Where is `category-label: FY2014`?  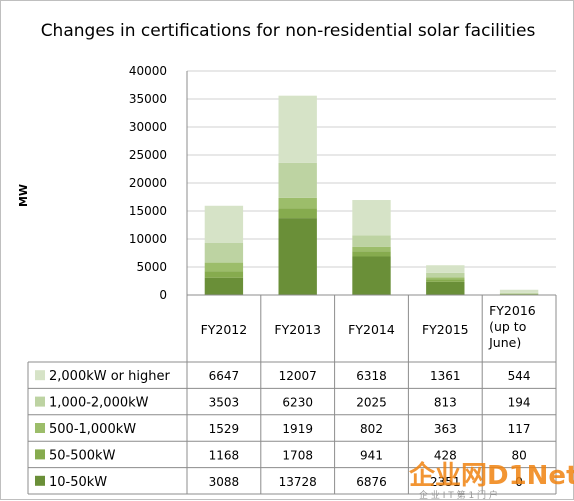
category-label: FY2014 is located at coordinates (371, 329).